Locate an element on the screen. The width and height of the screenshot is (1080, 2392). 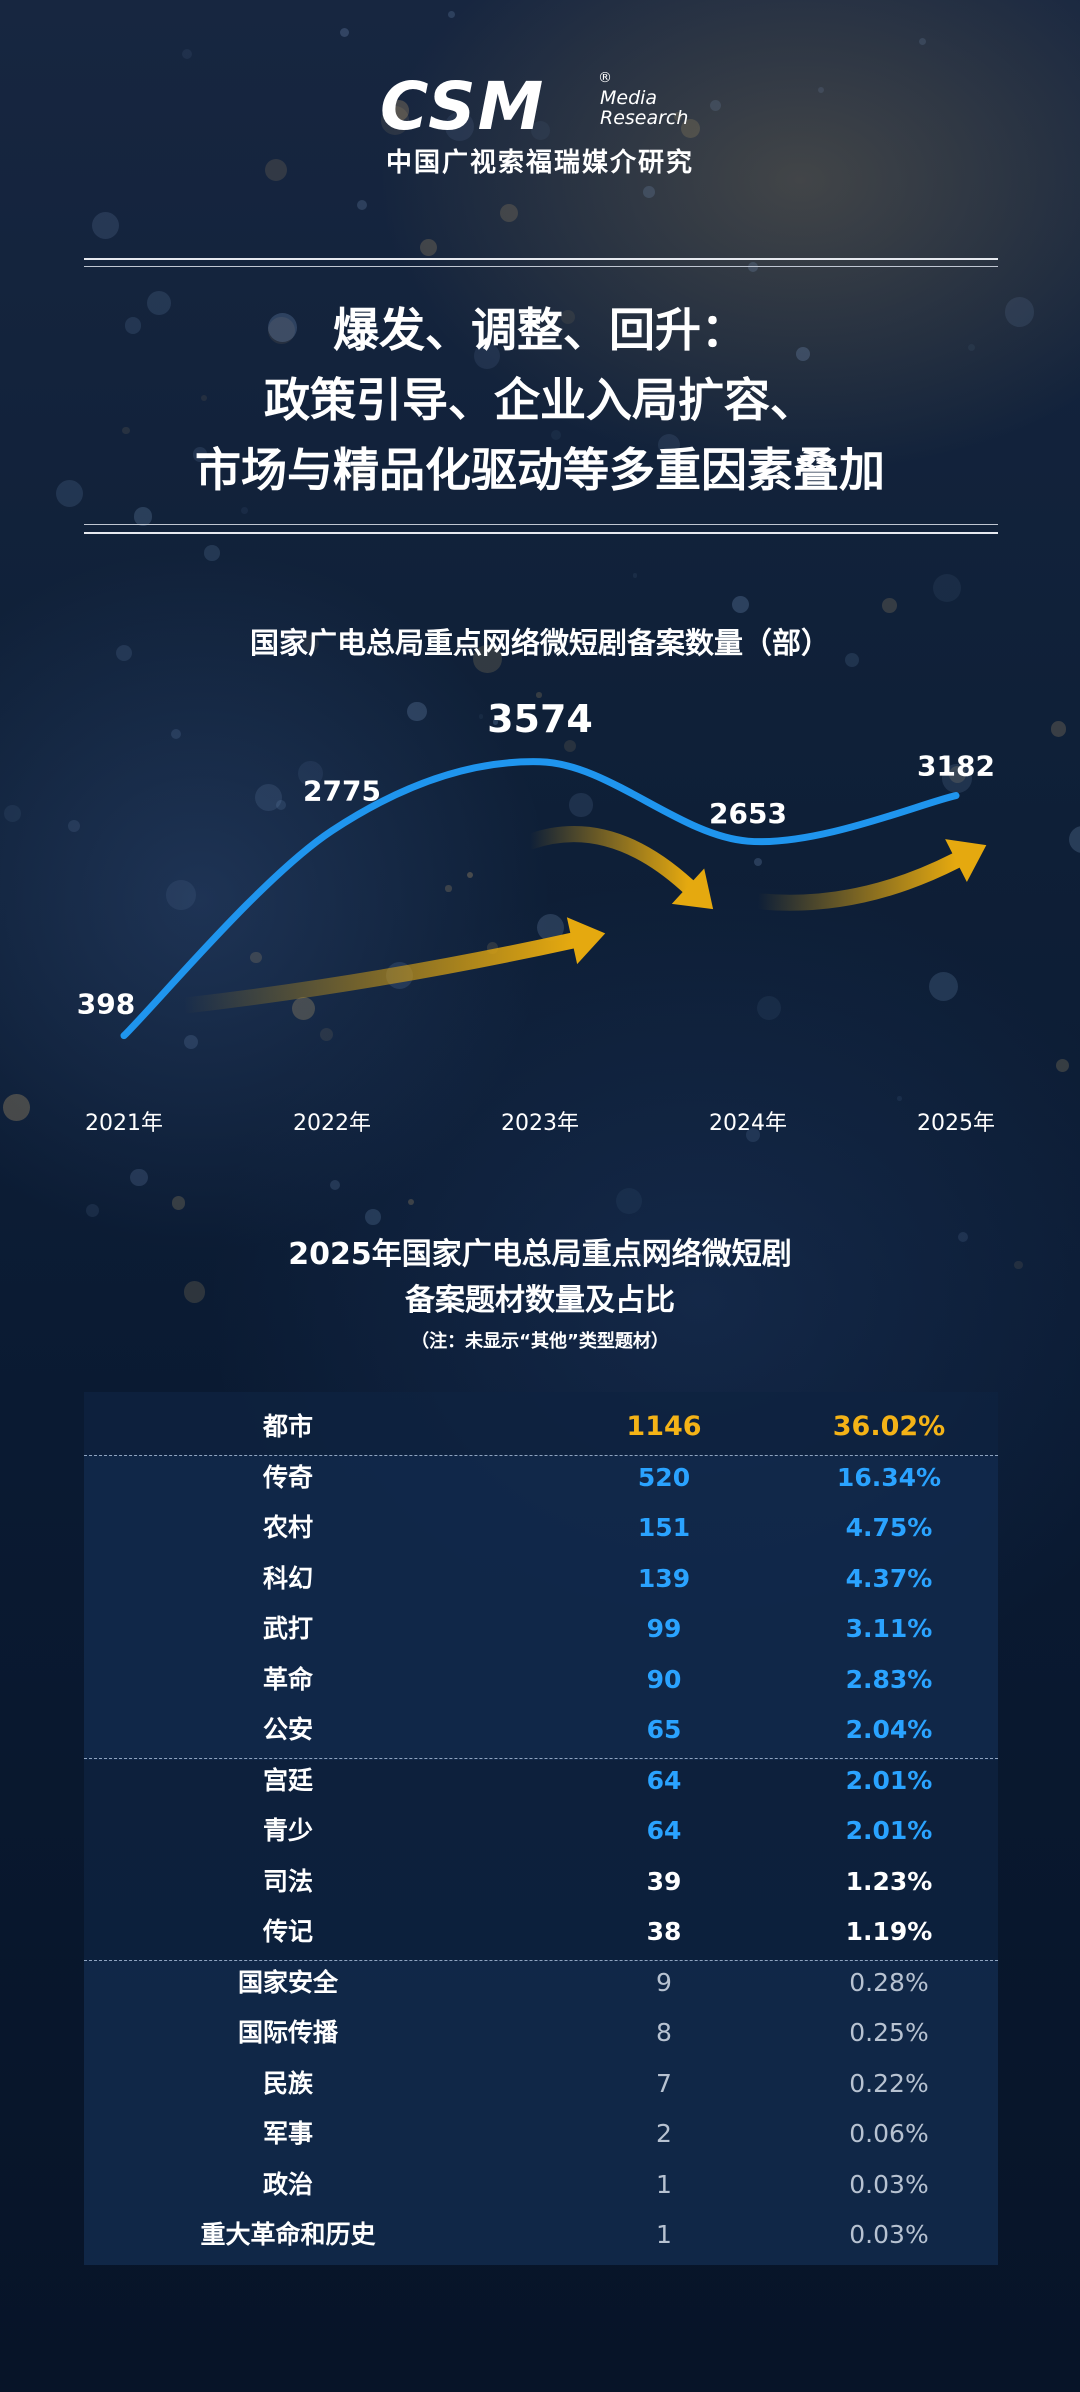
logo-subtitle: Media Research is located at coordinates (655, 108).